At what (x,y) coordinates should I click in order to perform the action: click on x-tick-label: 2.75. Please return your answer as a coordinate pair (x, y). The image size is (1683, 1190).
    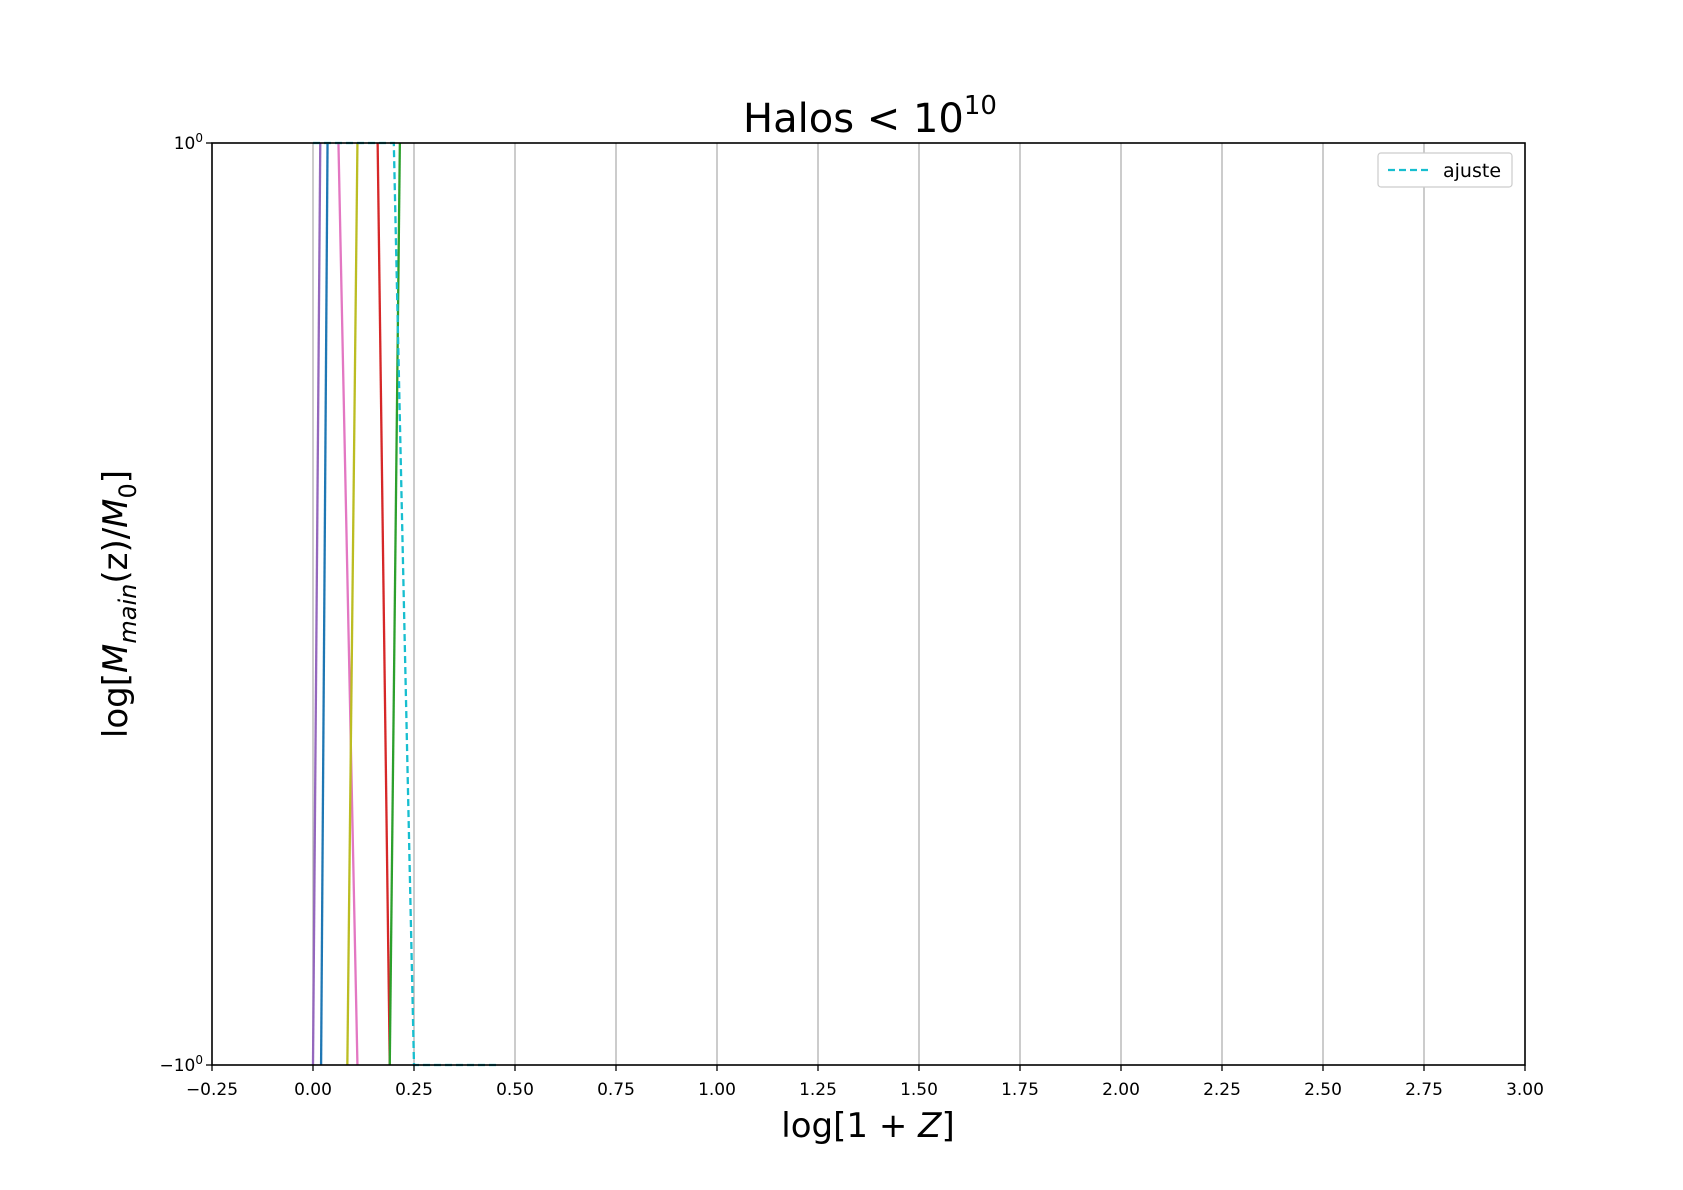
    Looking at the image, I should click on (1424, 1090).